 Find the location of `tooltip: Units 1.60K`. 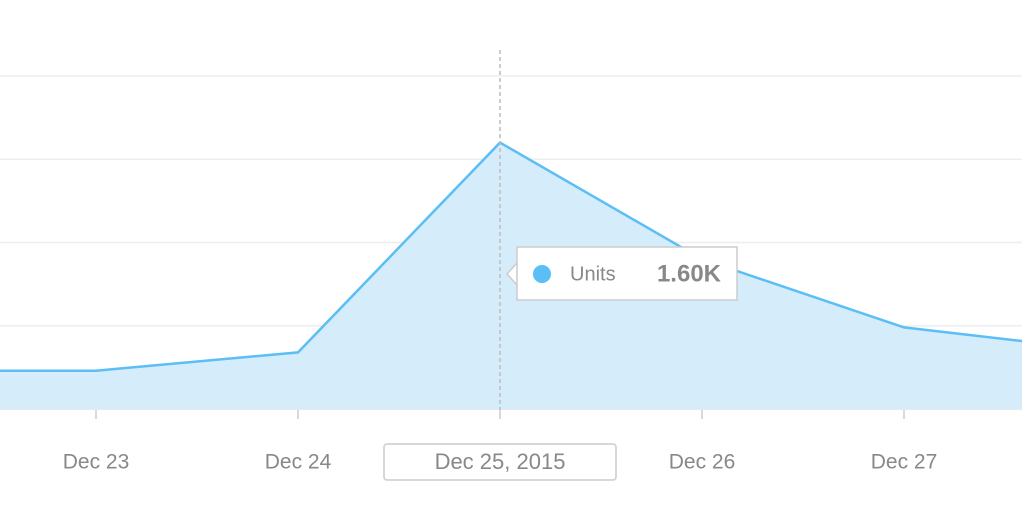

tooltip: Units 1.60K is located at coordinates (621, 273).